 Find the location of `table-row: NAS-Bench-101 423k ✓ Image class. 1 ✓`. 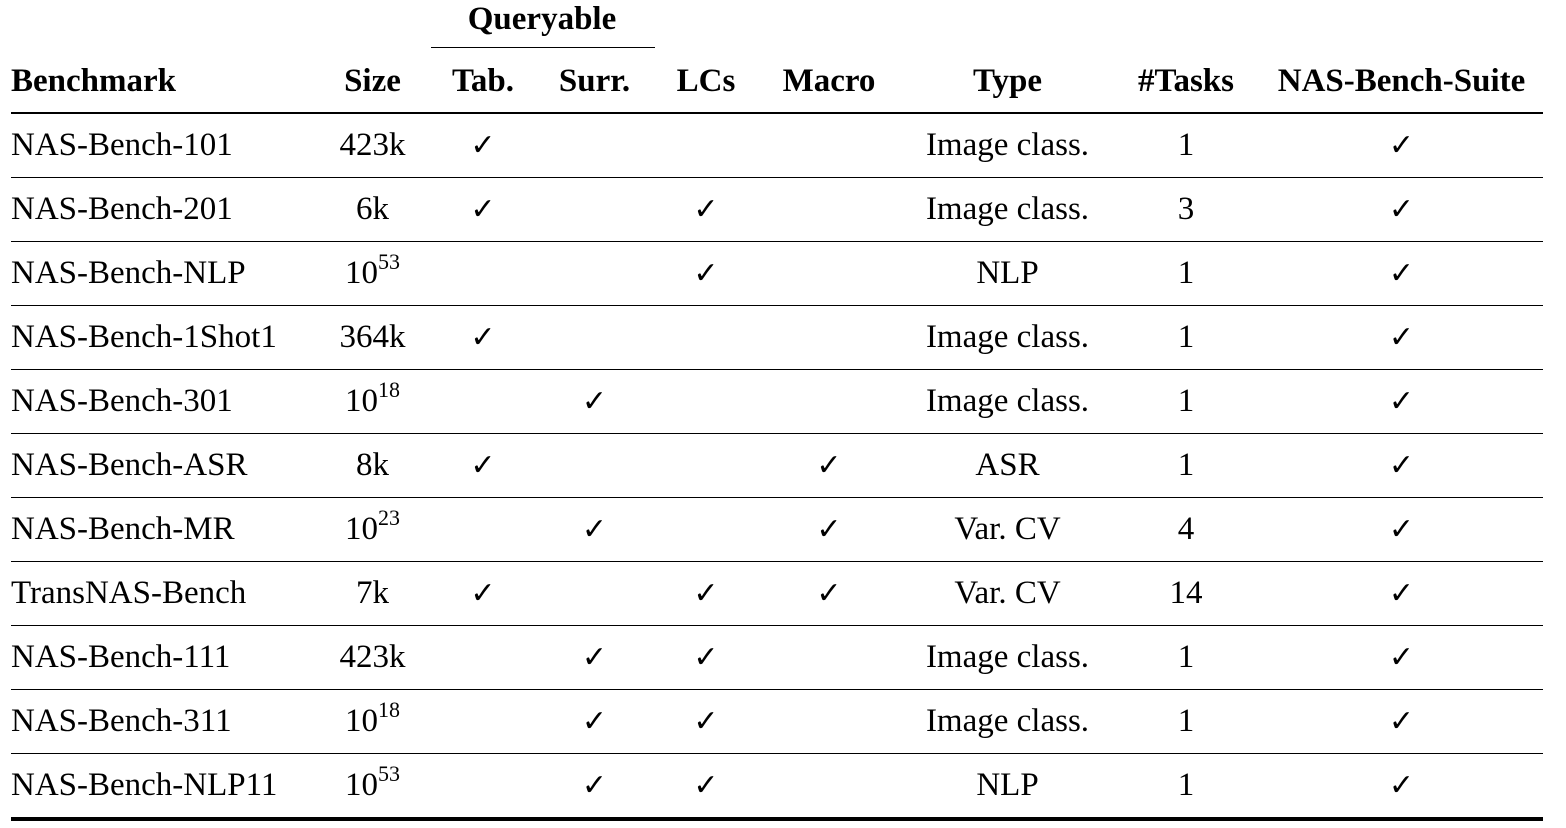

table-row: NAS-Bench-101 423k ✓ Image class. 1 ✓ is located at coordinates (777, 145).